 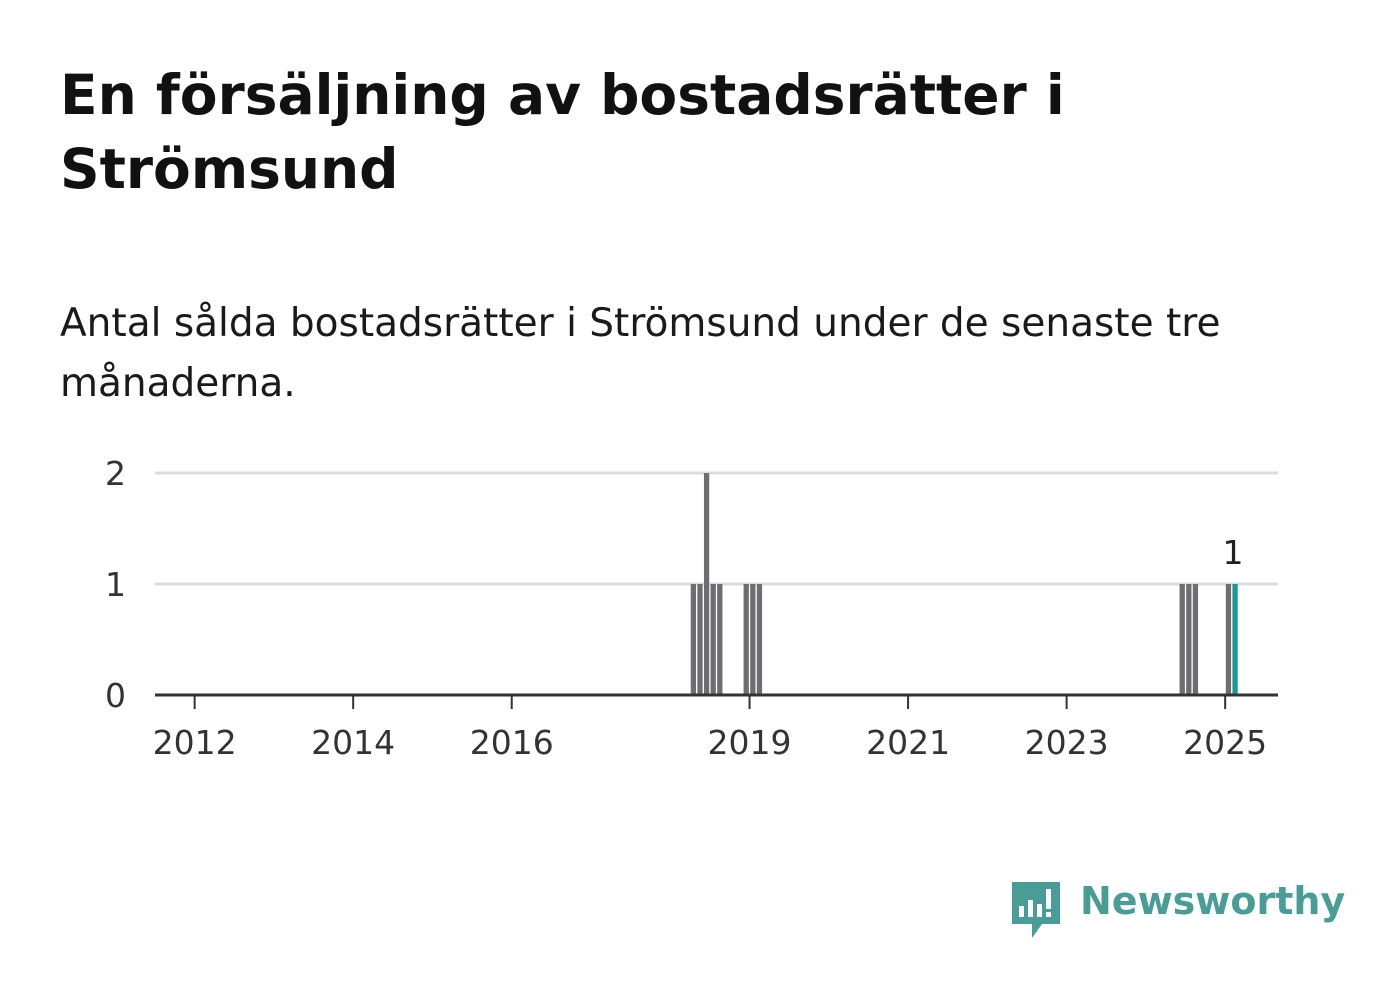 I want to click on x-tick-label: 2016, so click(x=512, y=742).